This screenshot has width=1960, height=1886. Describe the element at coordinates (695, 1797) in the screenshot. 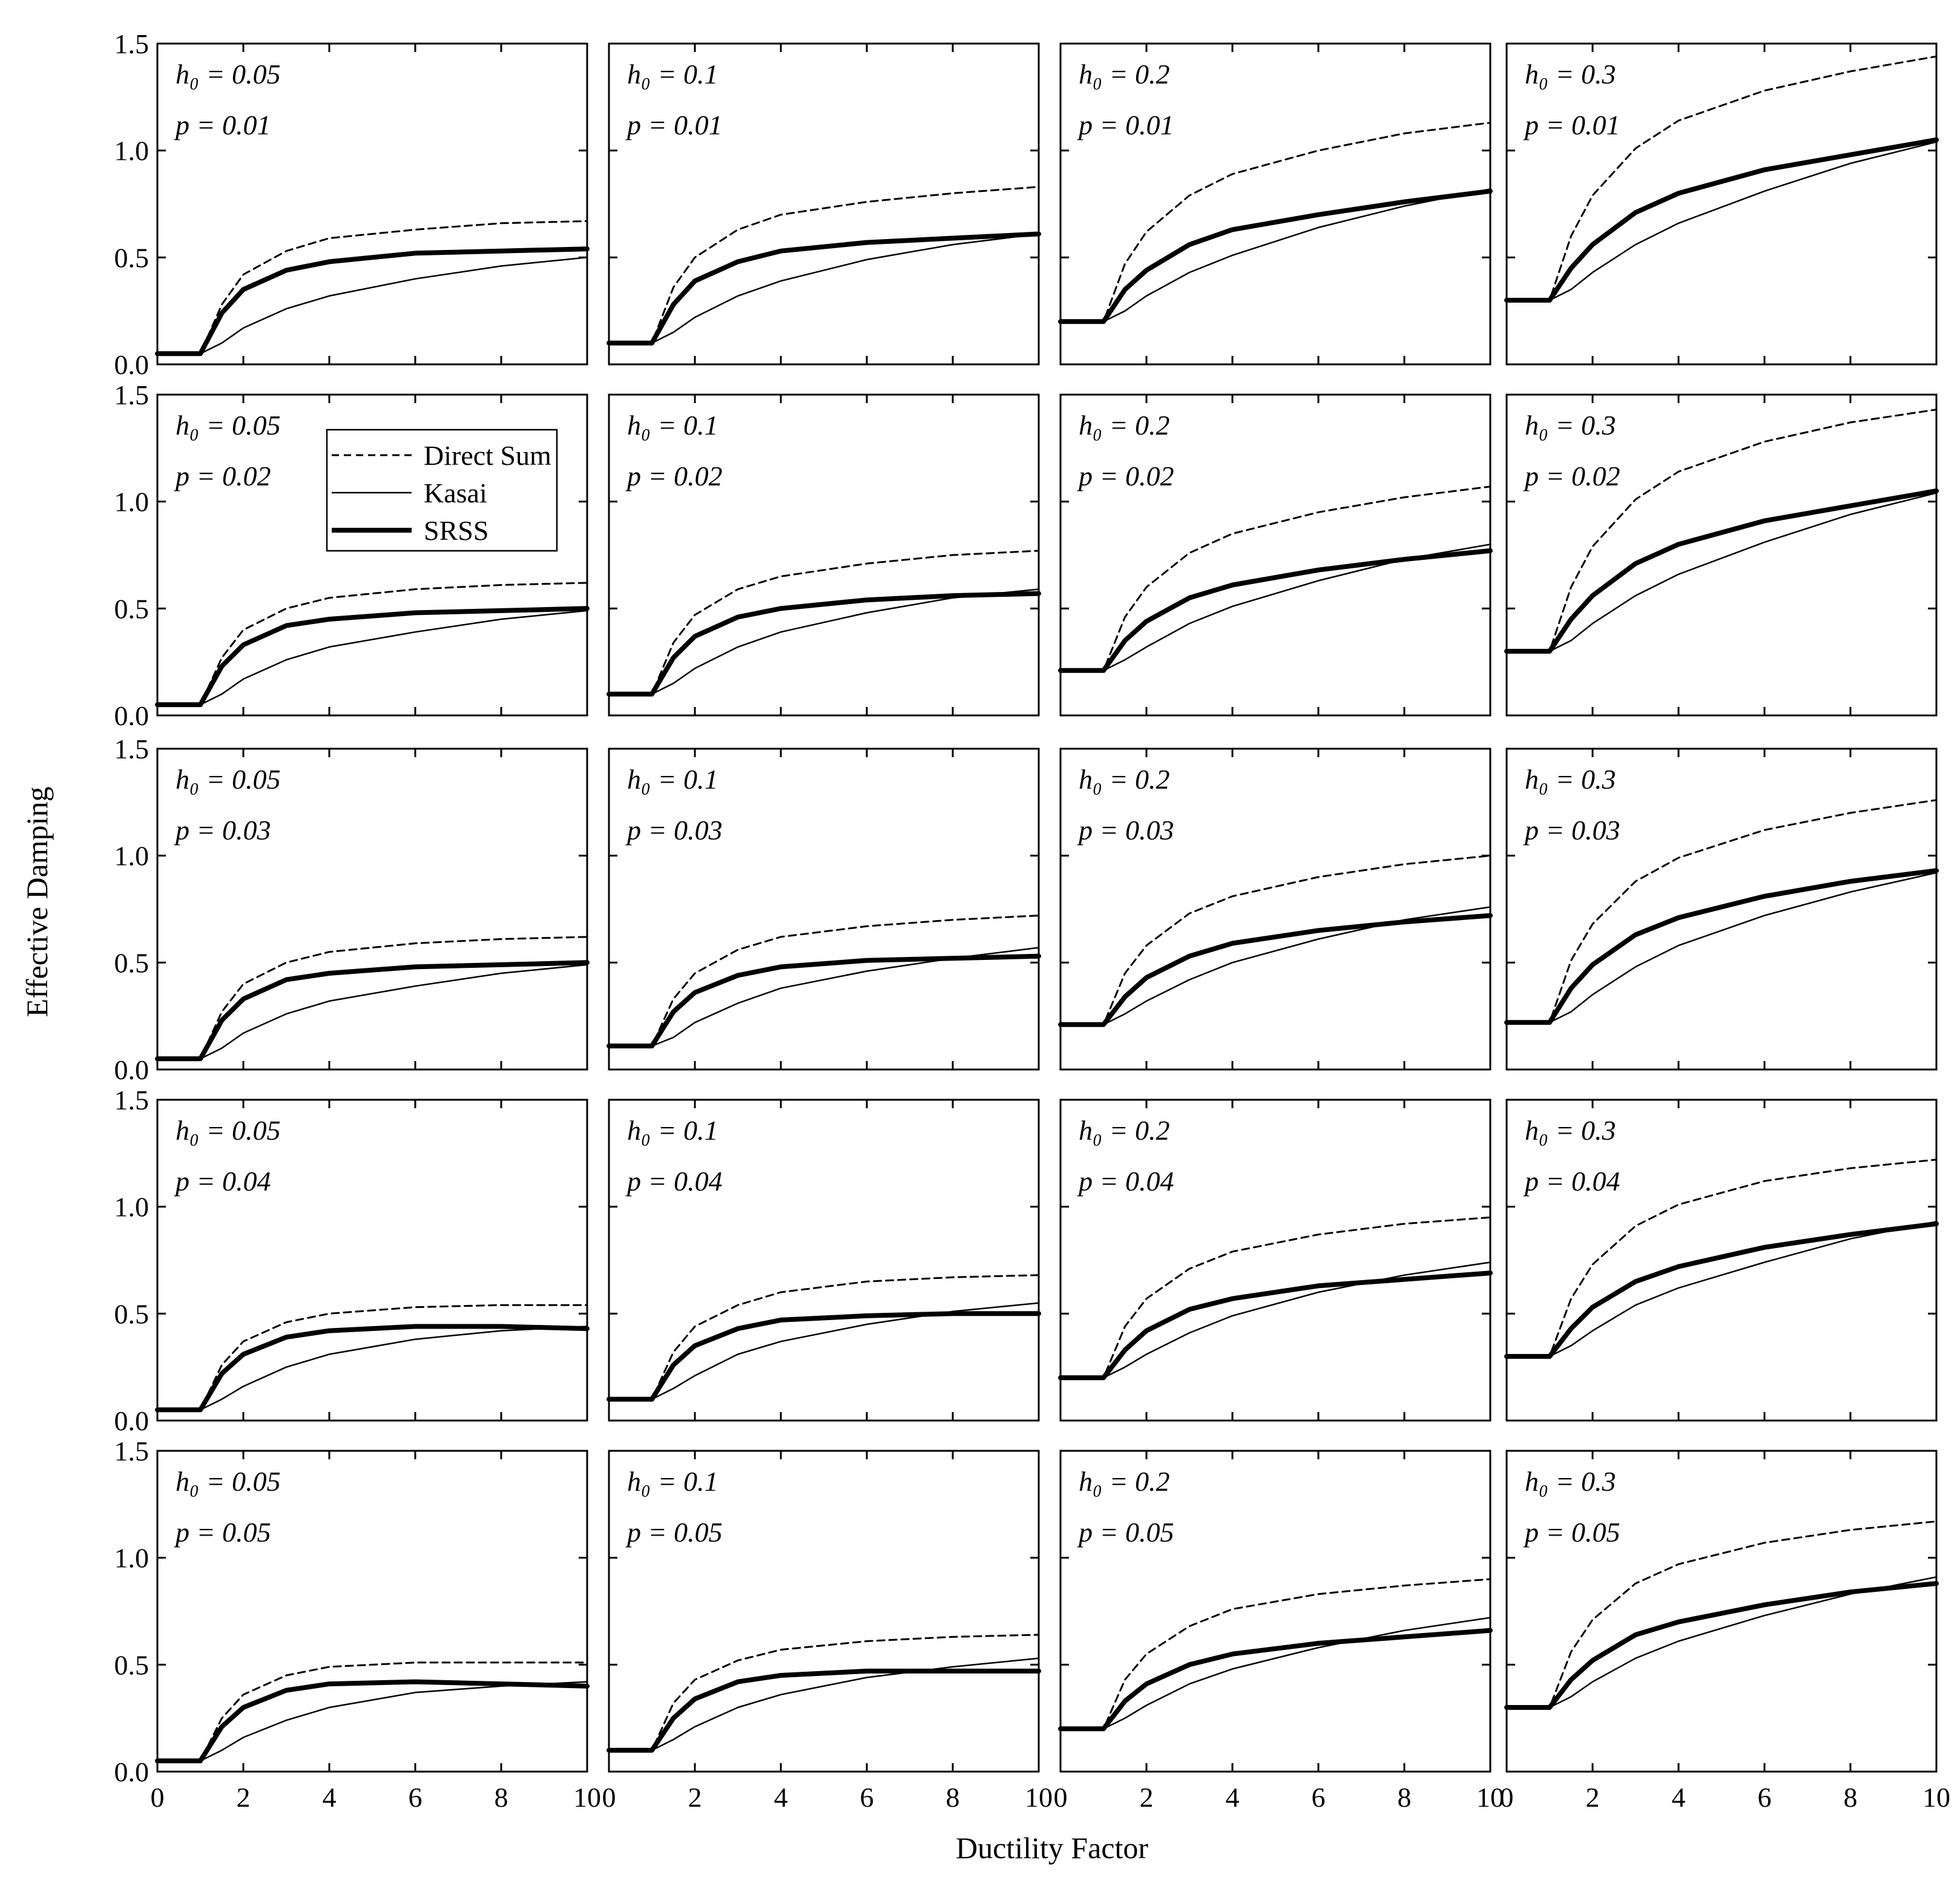

I see `x-tick-label: 2` at that location.